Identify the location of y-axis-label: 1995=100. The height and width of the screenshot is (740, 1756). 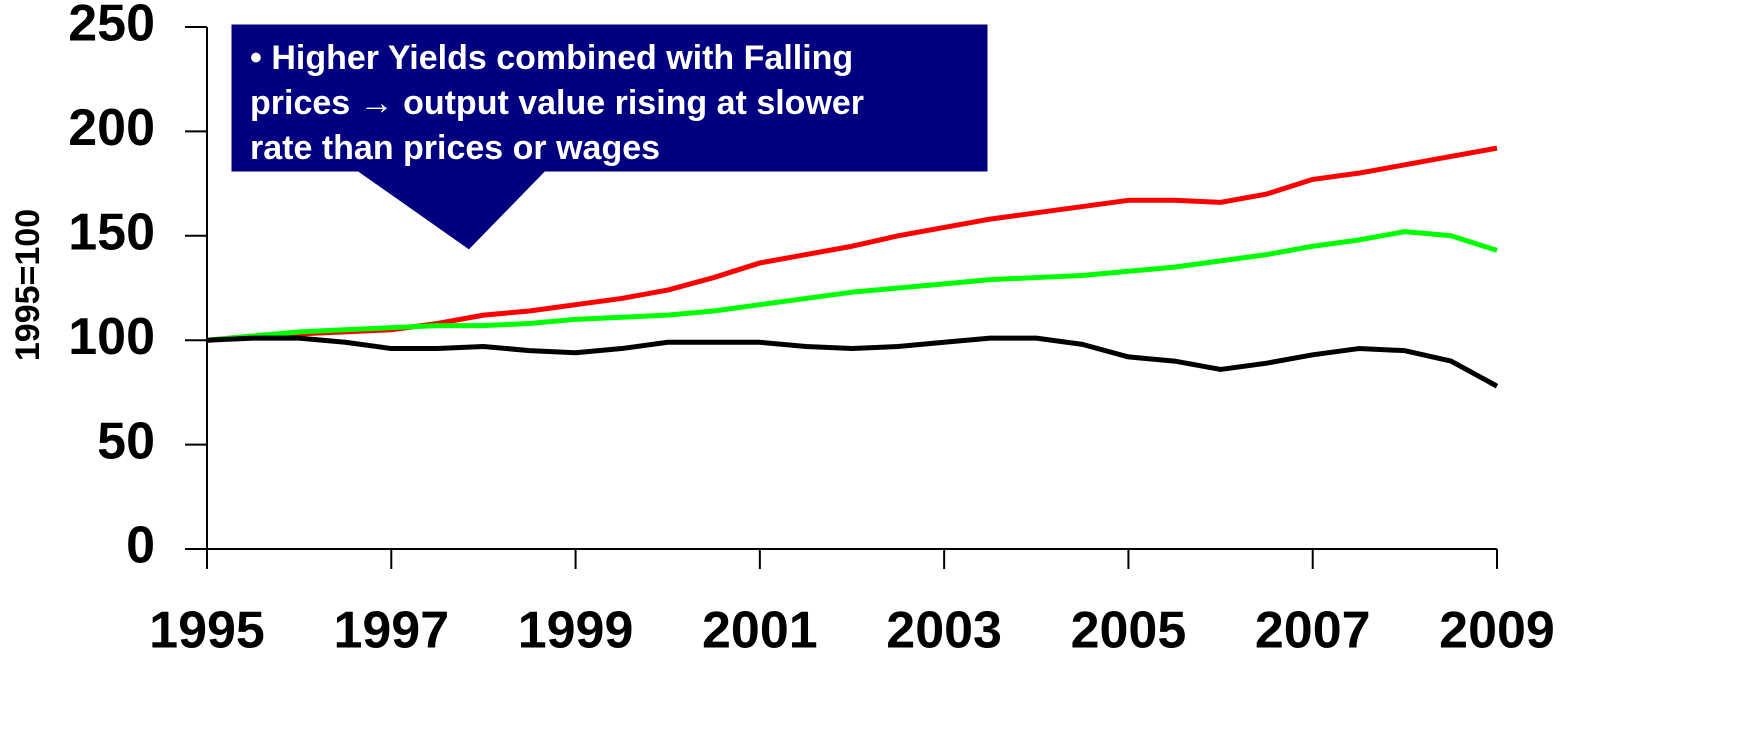
(28, 285).